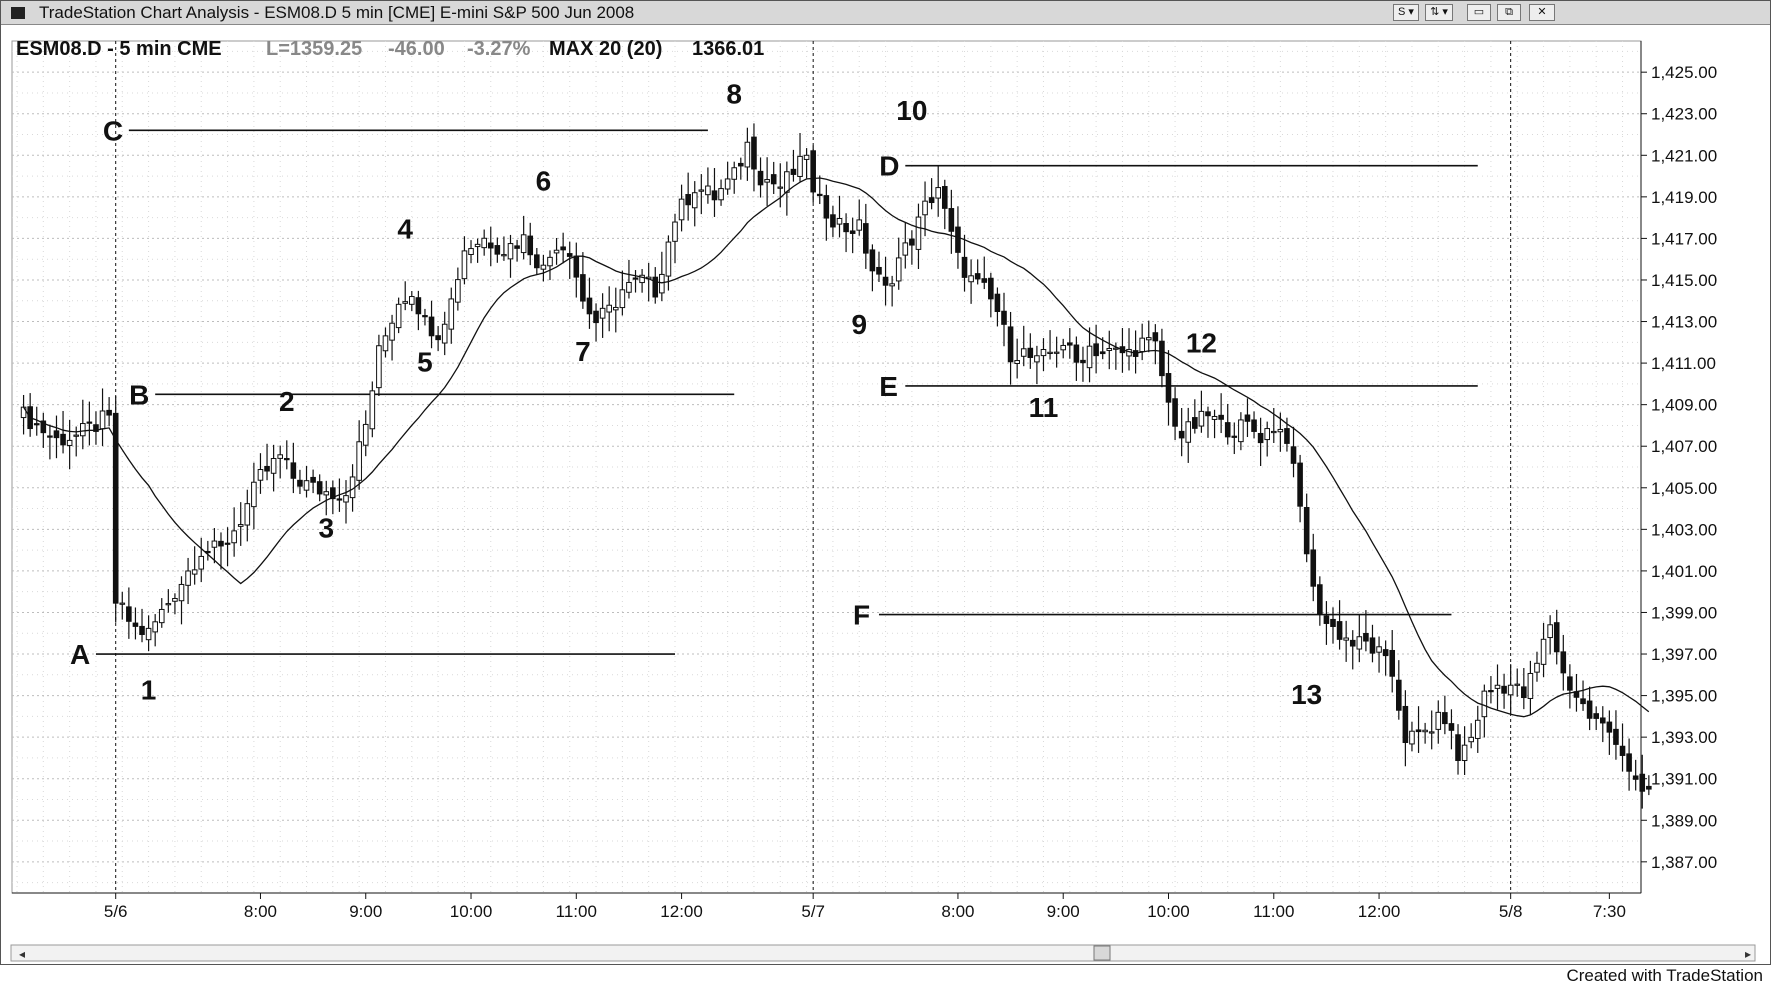  Describe the element at coordinates (911, 110) in the screenshot. I see `annotation-10: 10` at that location.